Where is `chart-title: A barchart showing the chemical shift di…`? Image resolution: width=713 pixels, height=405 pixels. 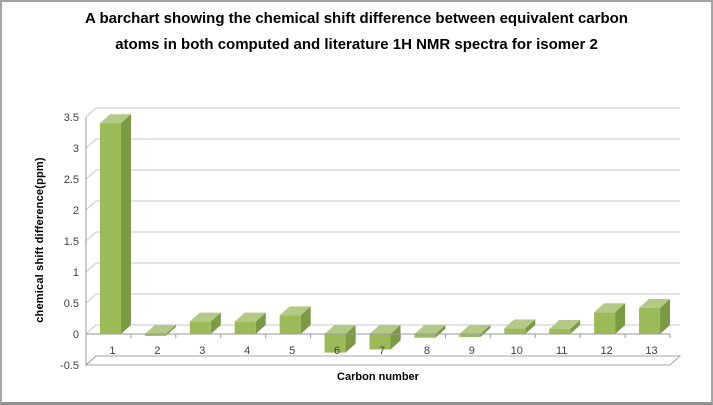 chart-title: A barchart showing the chemical shift di… is located at coordinates (356, 31).